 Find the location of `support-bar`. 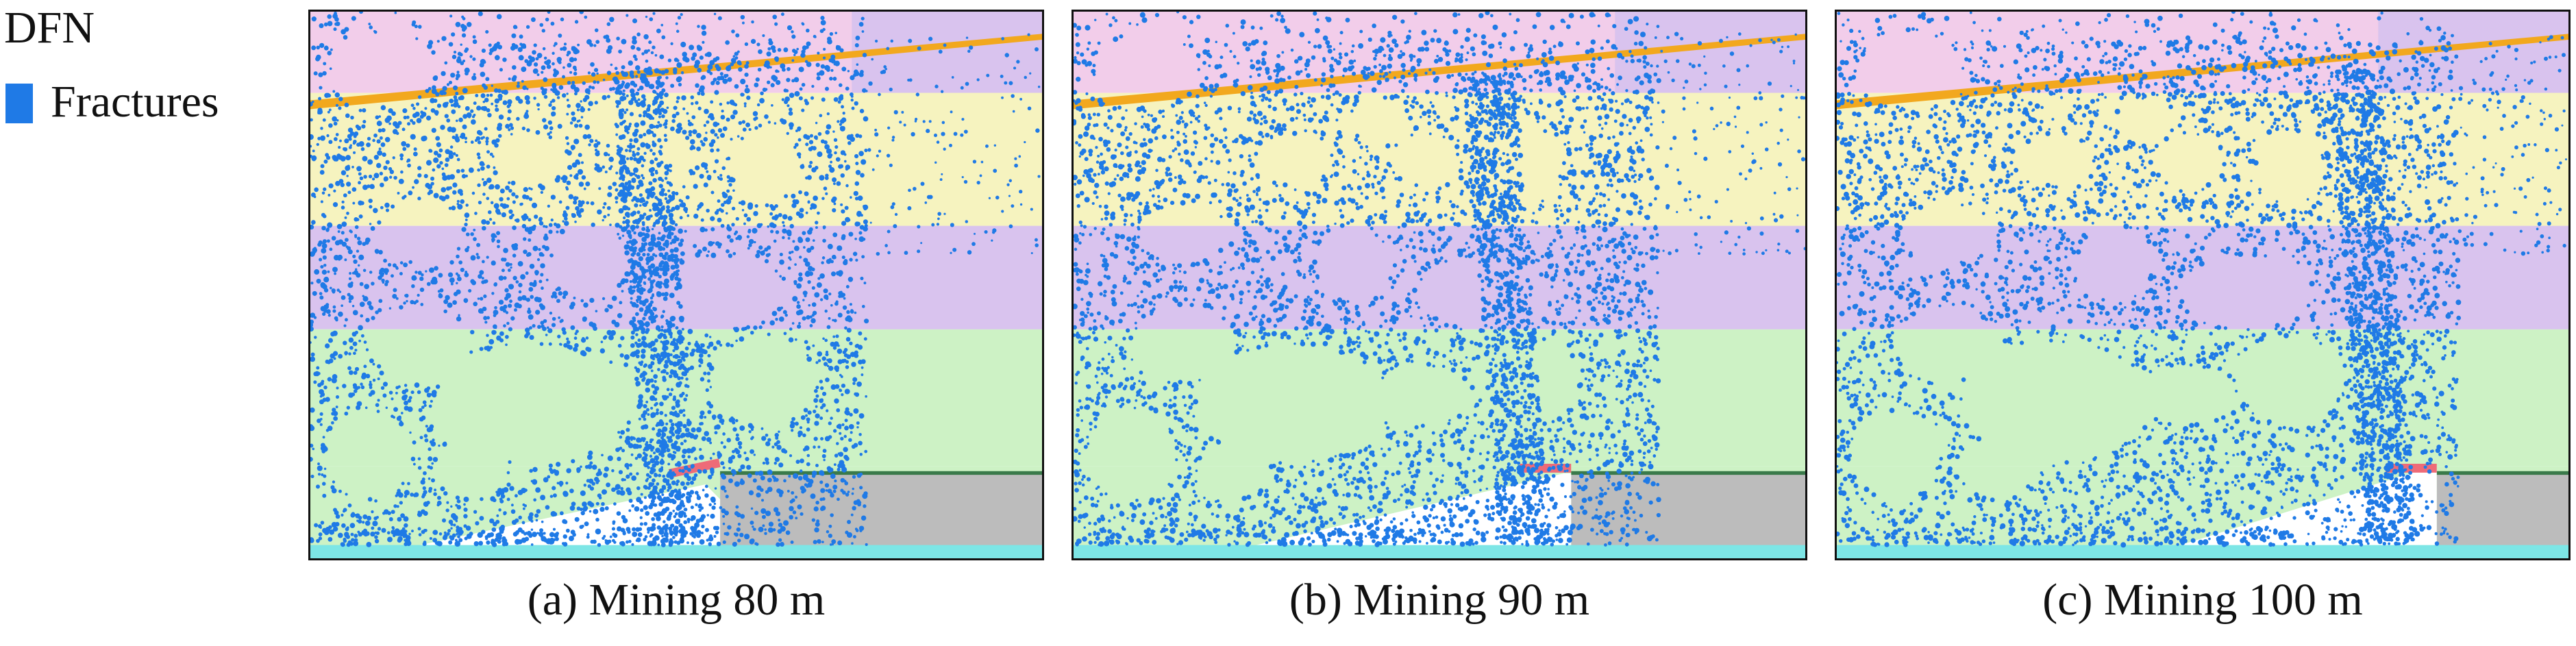

support-bar is located at coordinates (694, 468).